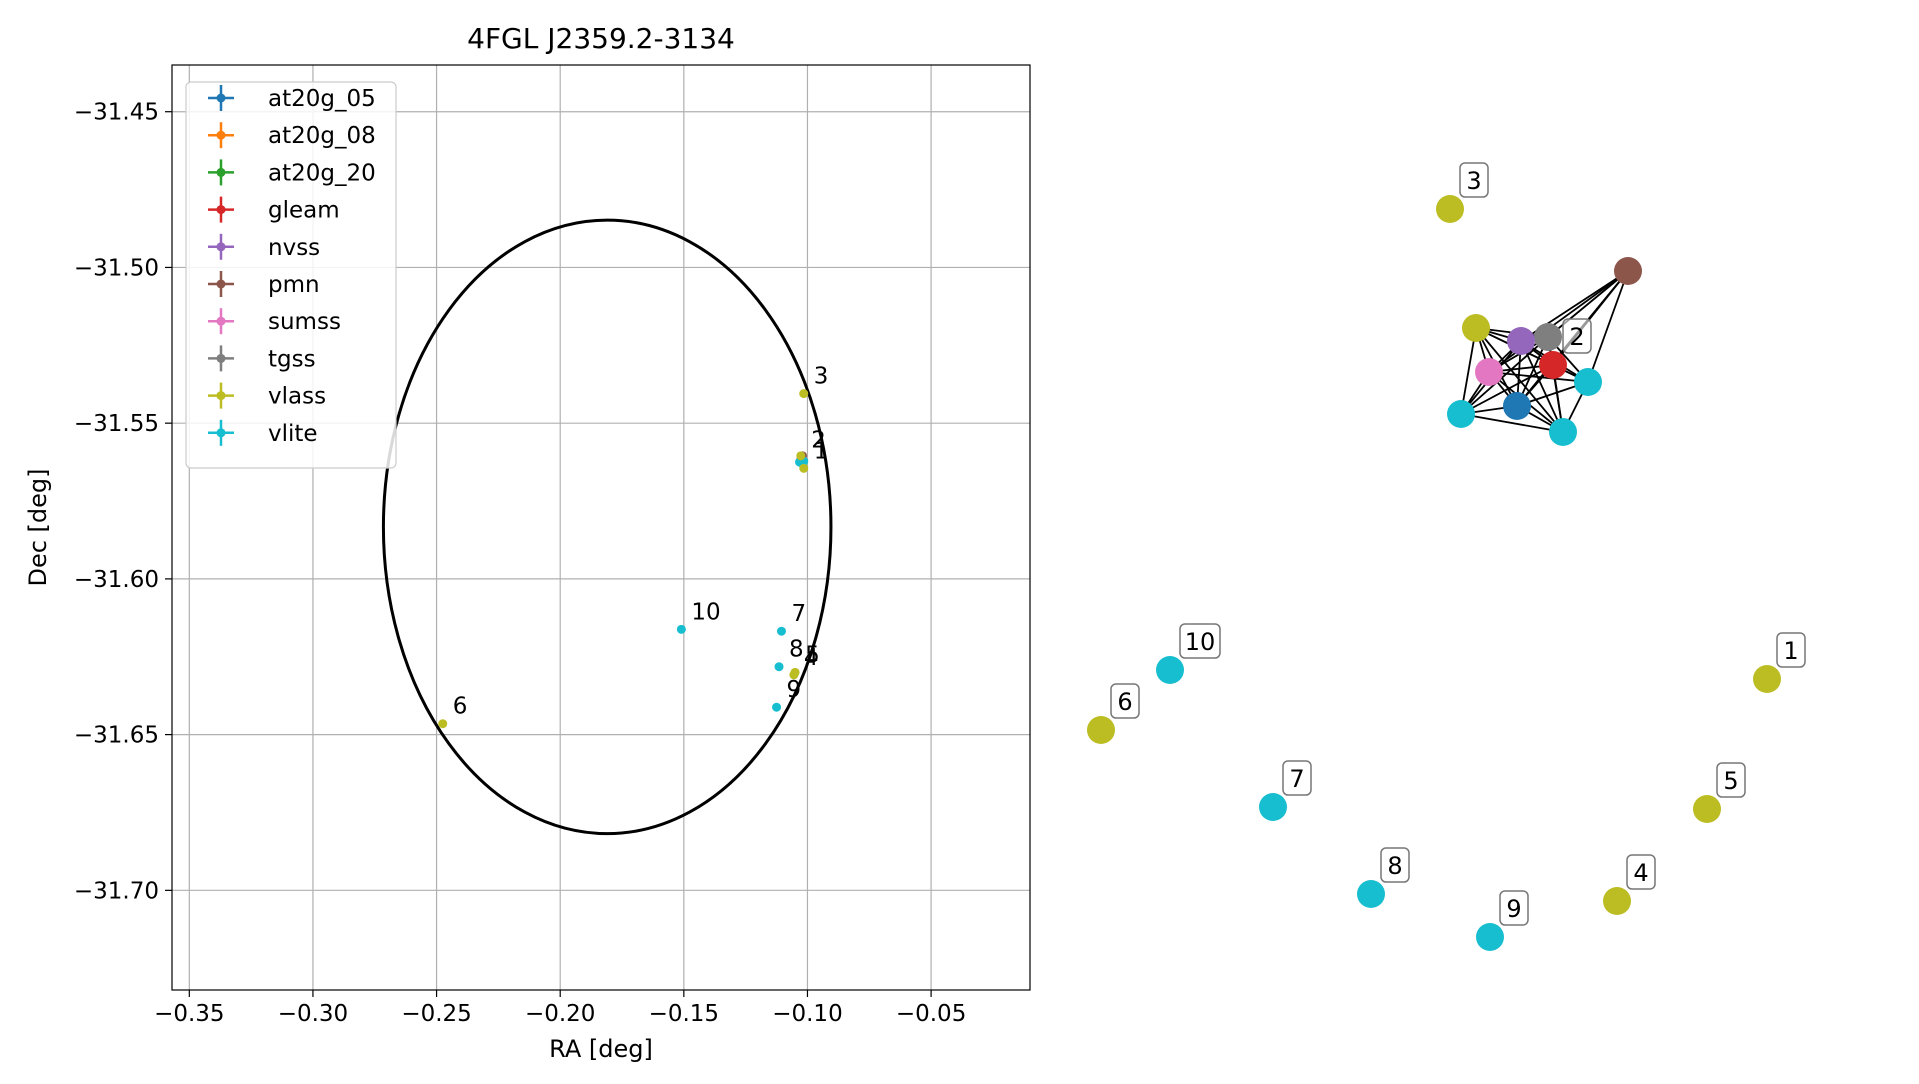  I want to click on node-label: 5, so click(1730, 781).